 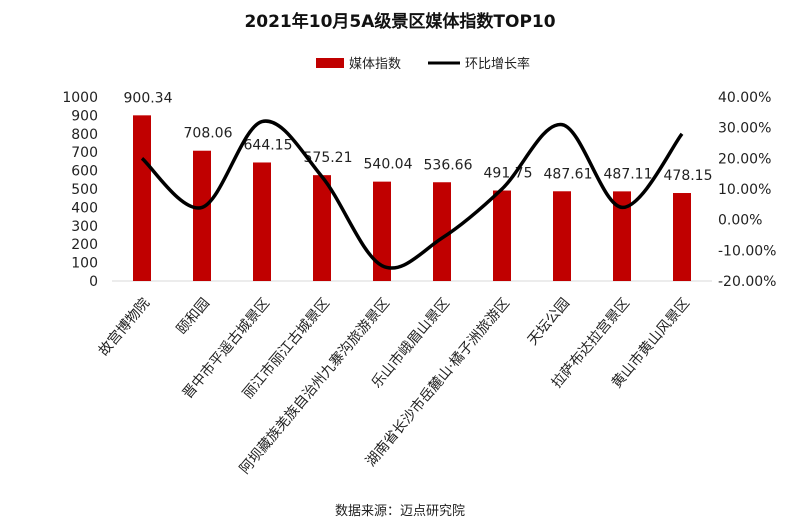 I want to click on left-tick-label: 700, so click(x=84, y=153).